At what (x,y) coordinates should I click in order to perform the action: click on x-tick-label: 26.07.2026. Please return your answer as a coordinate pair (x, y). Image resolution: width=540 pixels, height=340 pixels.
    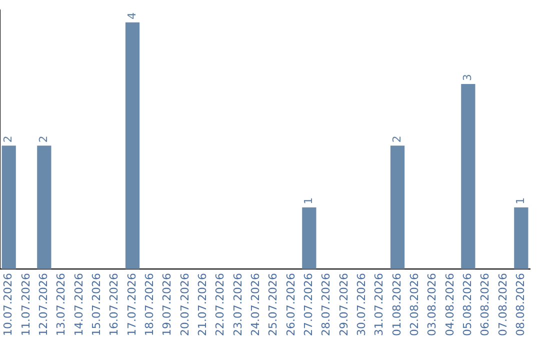
    Looking at the image, I should click on (291, 304).